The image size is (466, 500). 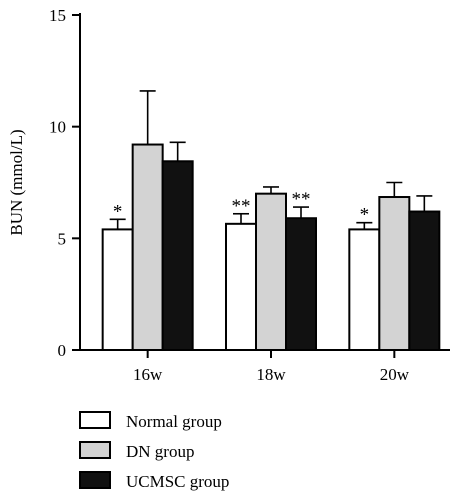 What do you see at coordinates (424, 280) in the screenshot?
I see `bar-ucmsc-group-20w` at bounding box center [424, 280].